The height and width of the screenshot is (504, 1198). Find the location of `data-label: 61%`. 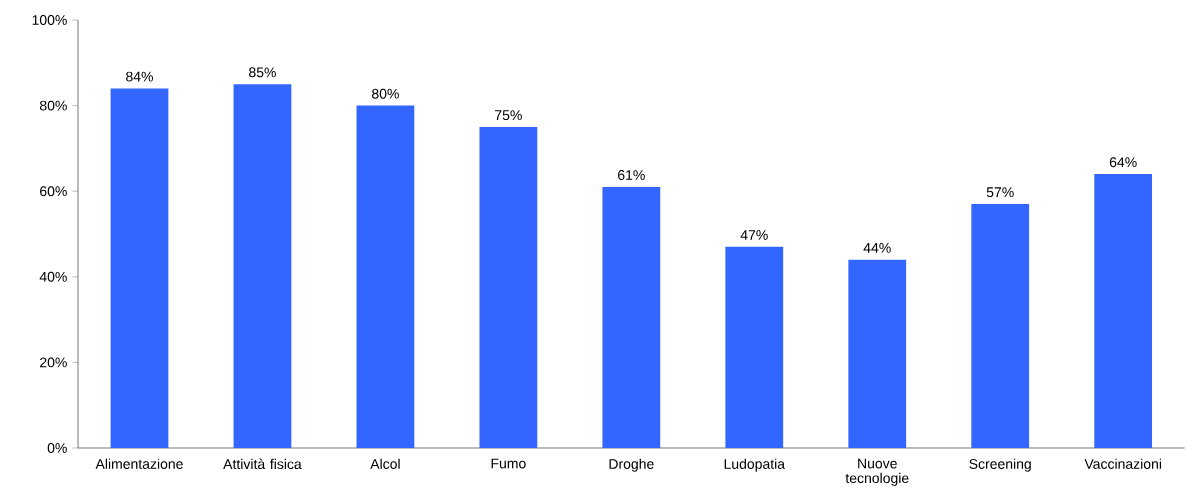

data-label: 61% is located at coordinates (631, 175).